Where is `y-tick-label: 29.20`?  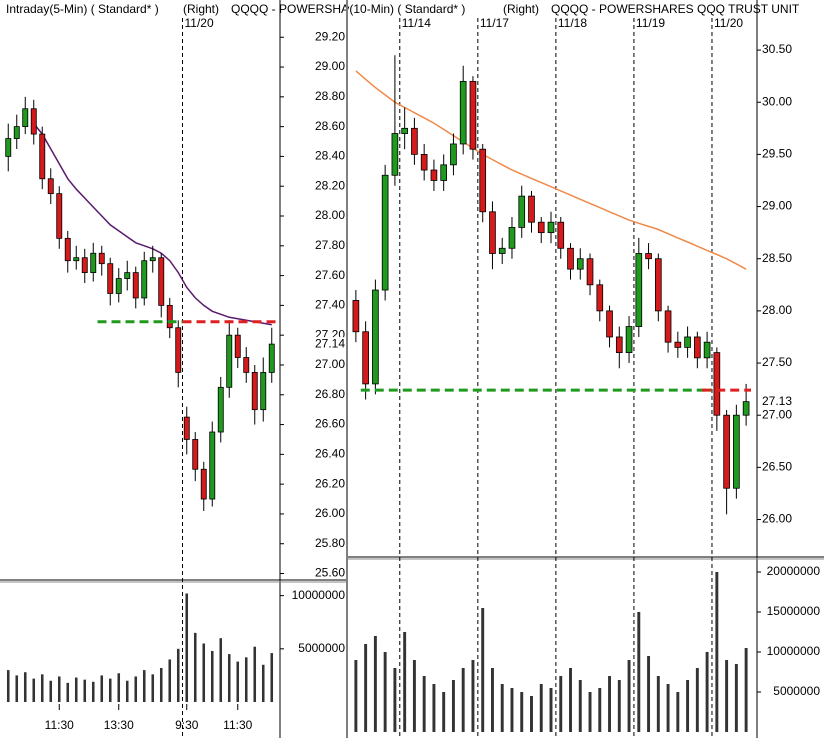
y-tick-label: 29.20 is located at coordinates (330, 36).